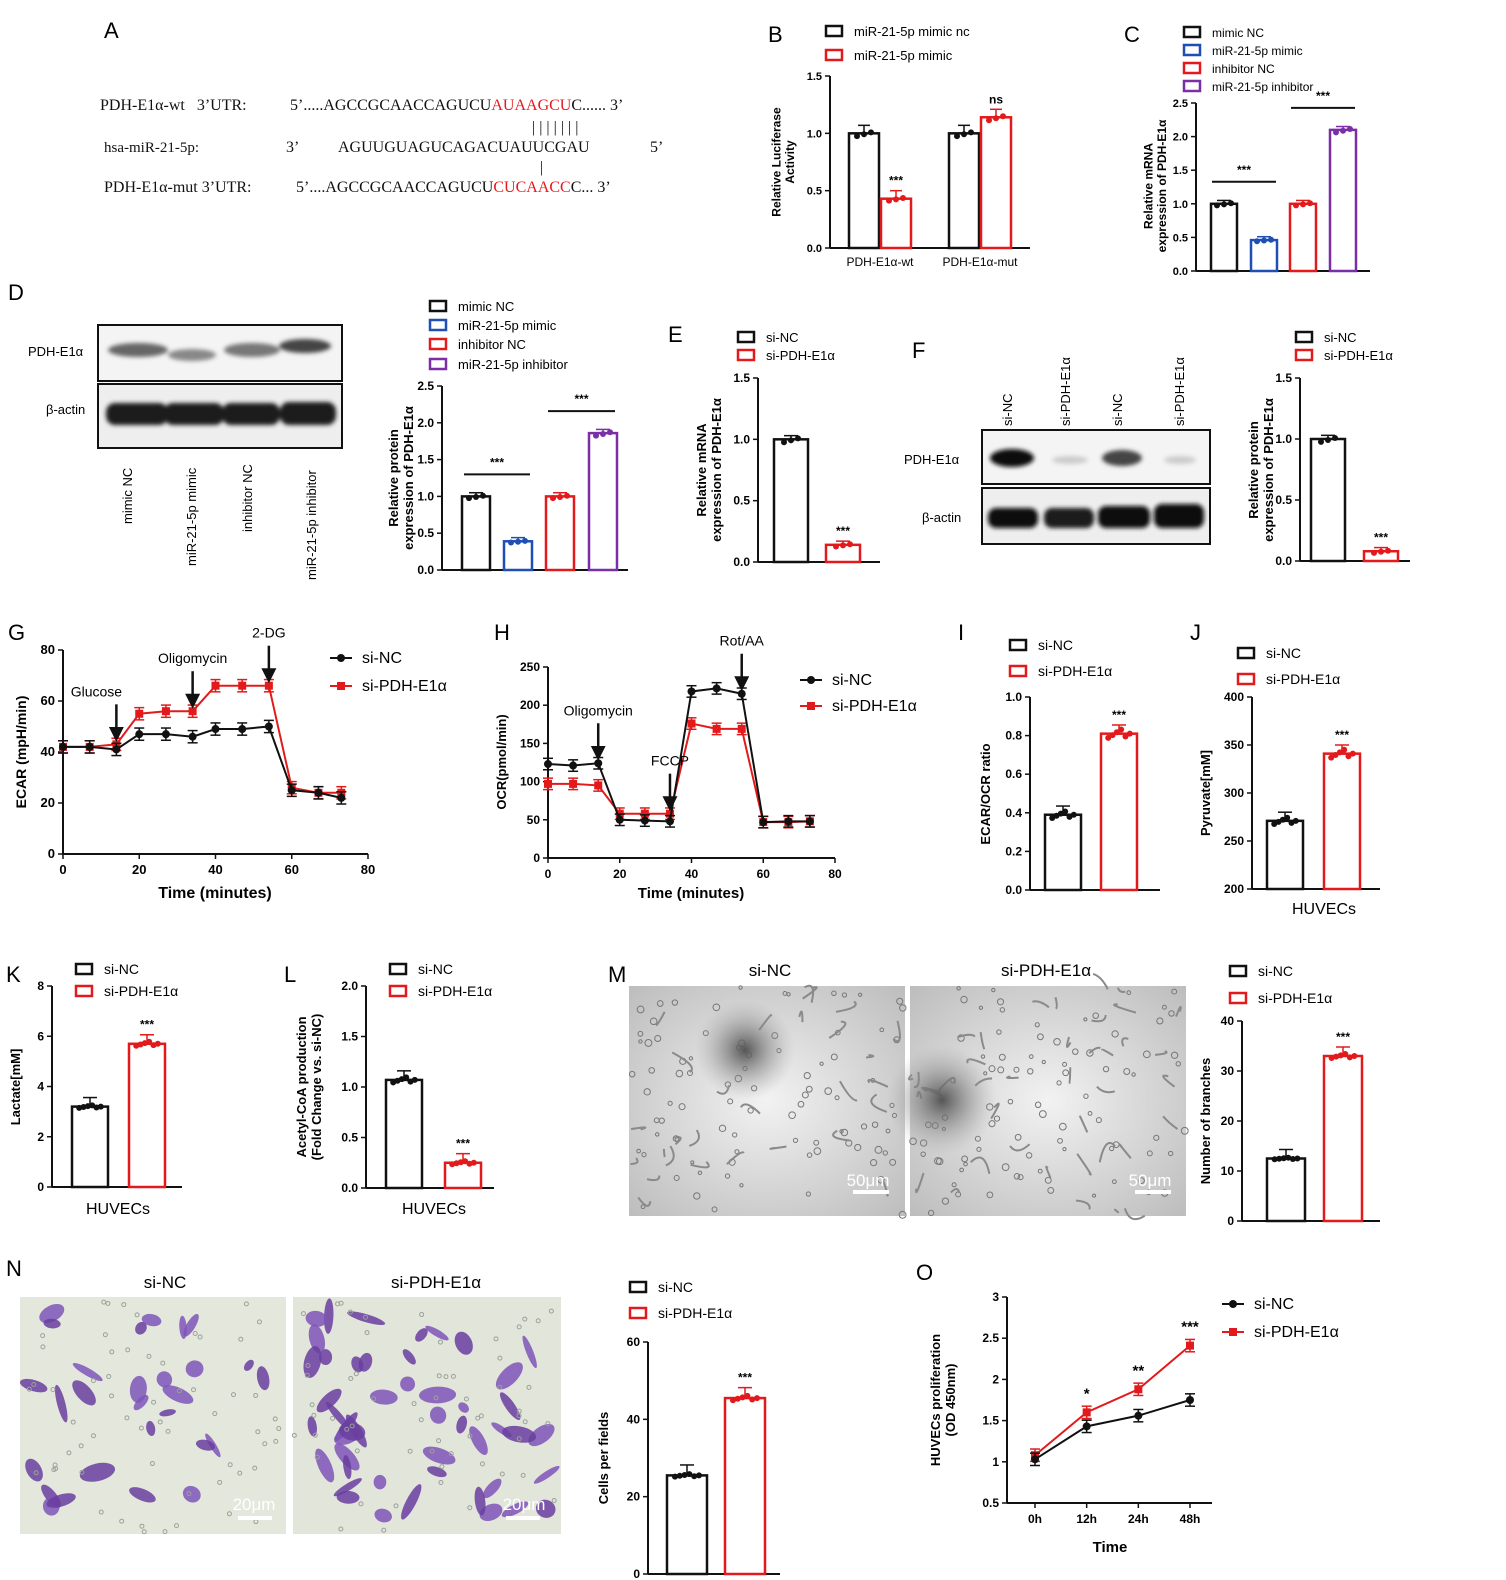  Describe the element at coordinates (1228, 1021) in the screenshot. I see `tick-label-M-y-4: 40` at that location.